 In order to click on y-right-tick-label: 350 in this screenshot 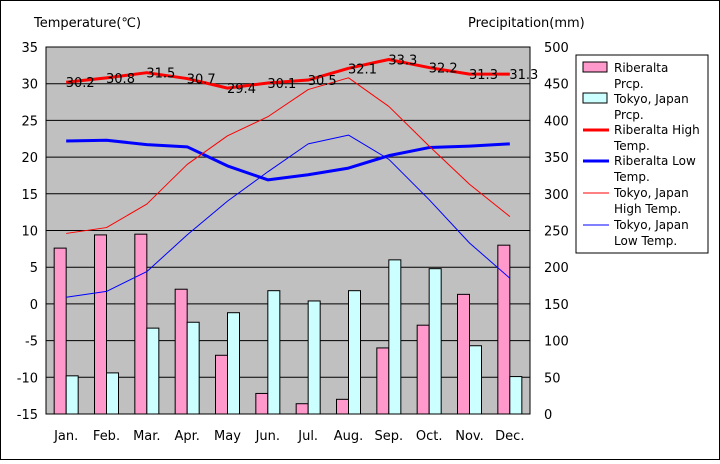, I will do `click(556, 158)`.